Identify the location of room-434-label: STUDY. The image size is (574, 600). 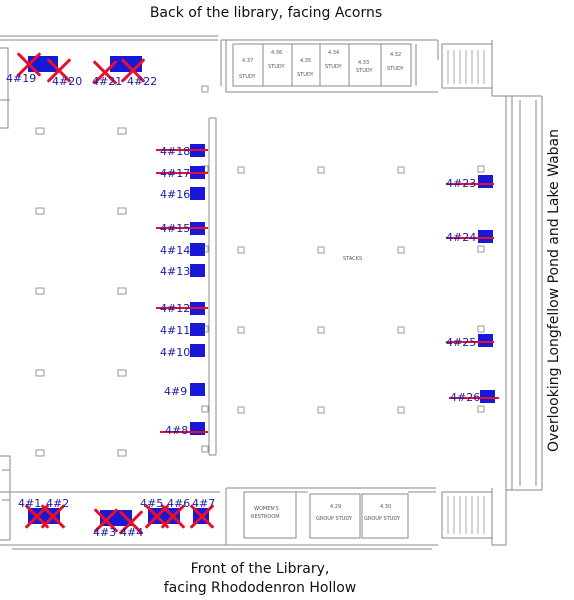
(333, 67).